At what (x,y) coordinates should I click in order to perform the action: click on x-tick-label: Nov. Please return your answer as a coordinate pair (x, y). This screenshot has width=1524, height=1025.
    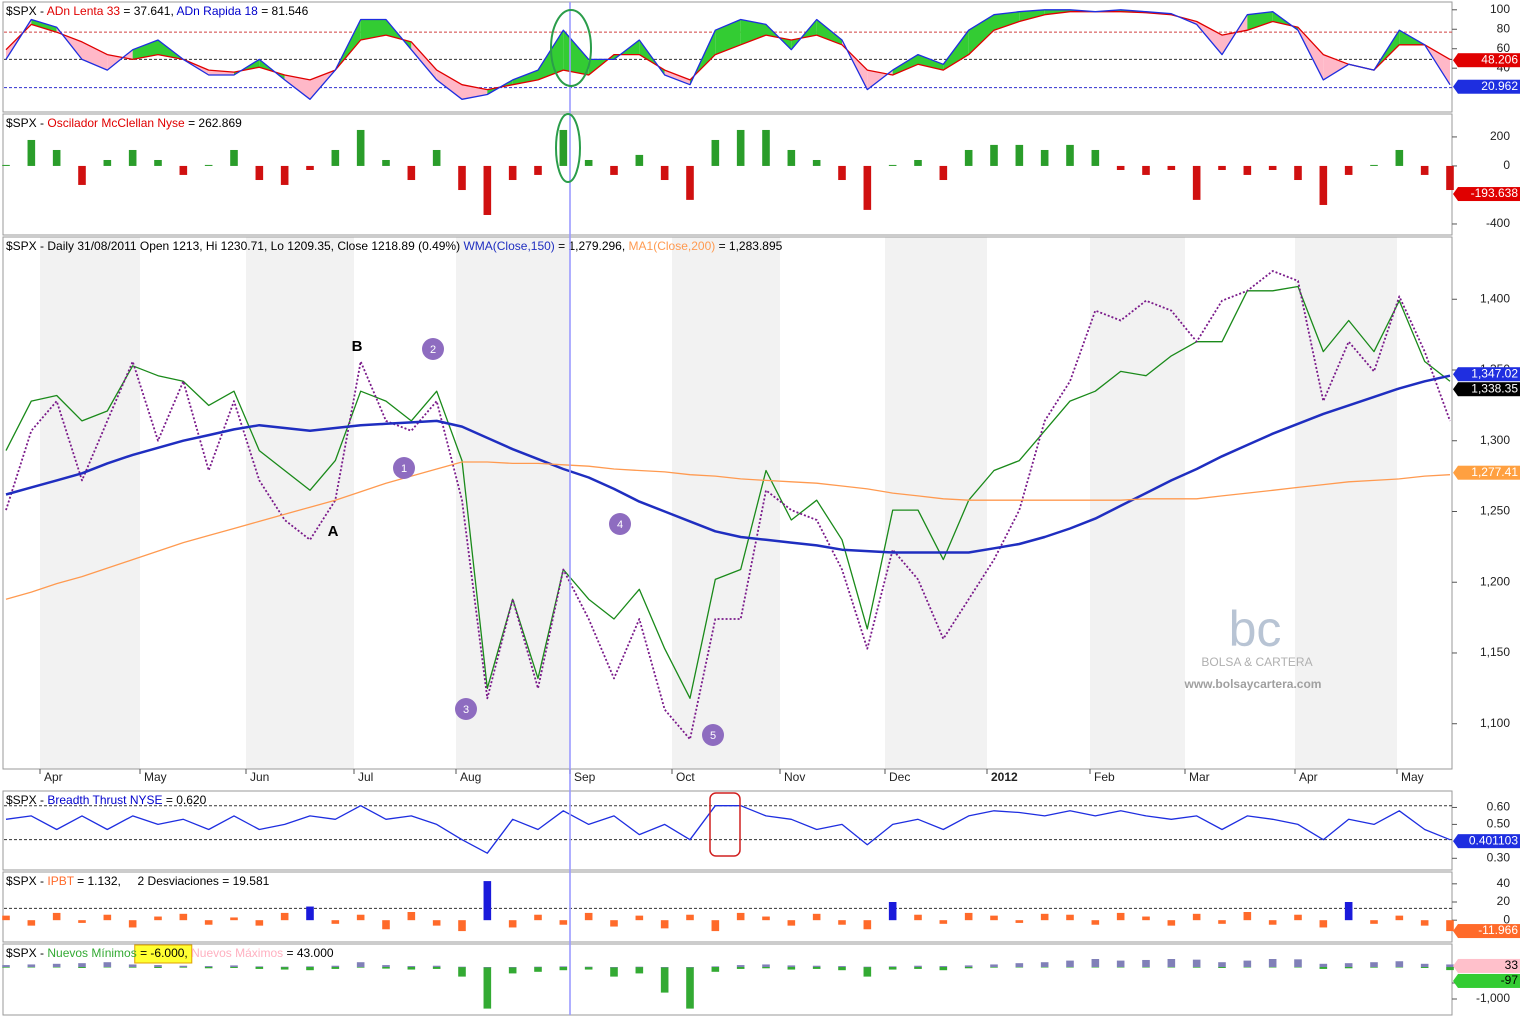
    Looking at the image, I should click on (794, 777).